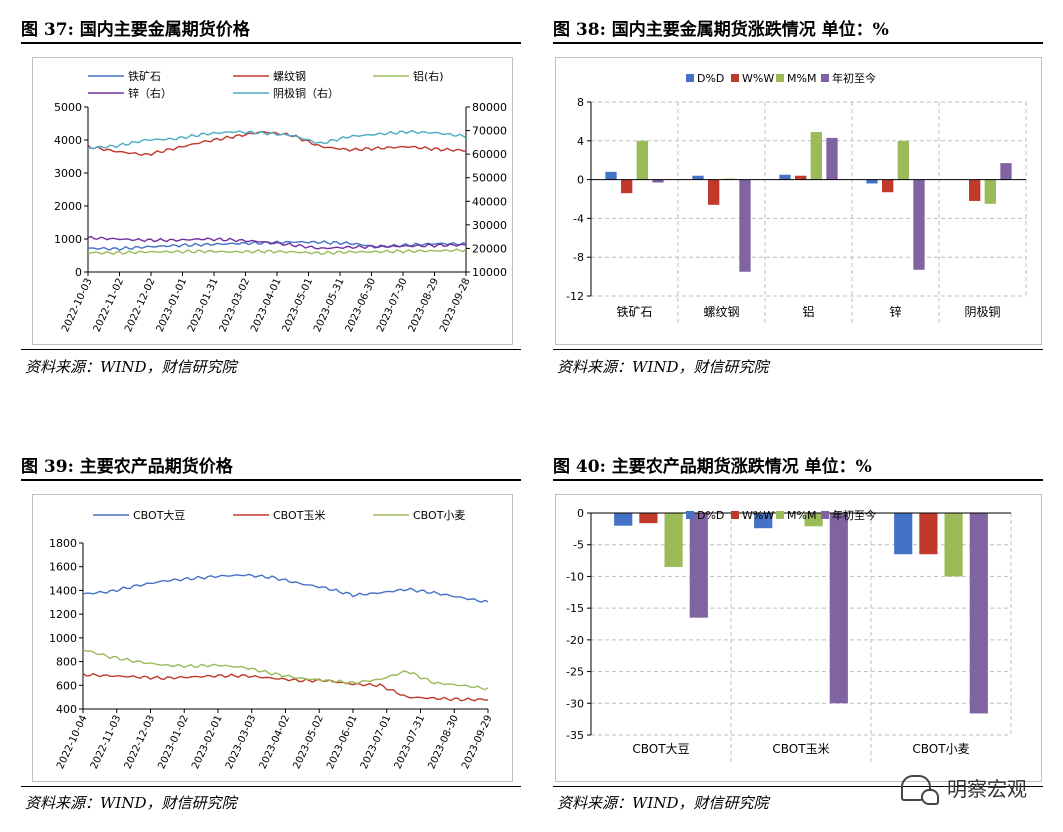  What do you see at coordinates (308, 742) in the screenshot?
I see `x-tick-label: 2023-05-02` at bounding box center [308, 742].